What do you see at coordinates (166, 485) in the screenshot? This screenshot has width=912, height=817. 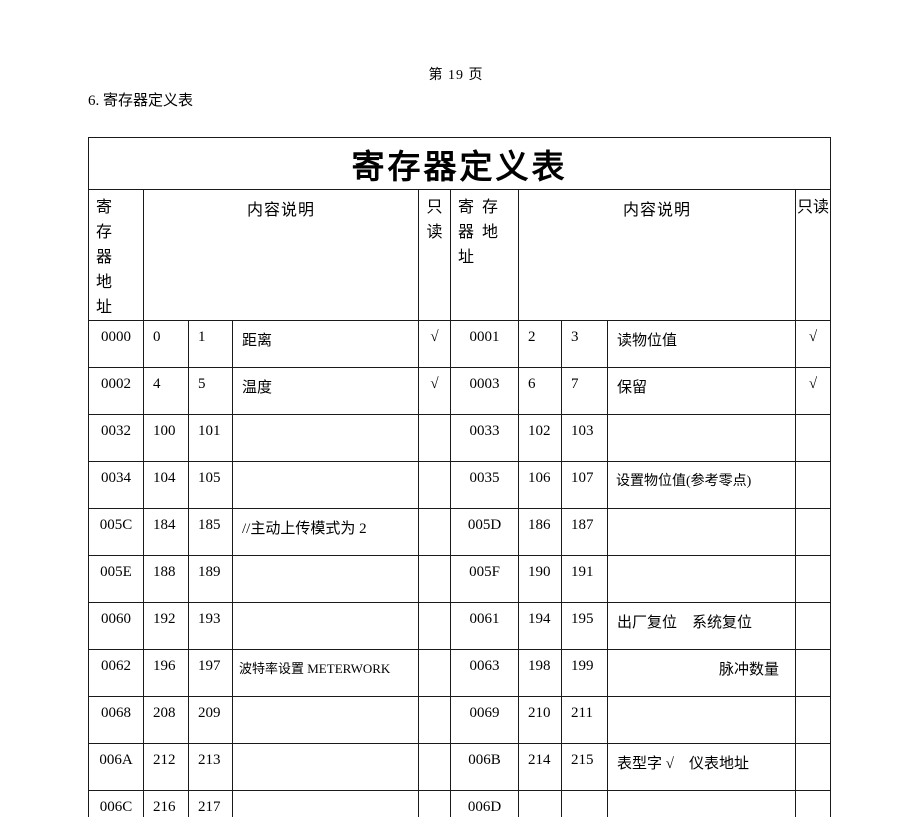 I see `cell-byte-low-left: 104` at bounding box center [166, 485].